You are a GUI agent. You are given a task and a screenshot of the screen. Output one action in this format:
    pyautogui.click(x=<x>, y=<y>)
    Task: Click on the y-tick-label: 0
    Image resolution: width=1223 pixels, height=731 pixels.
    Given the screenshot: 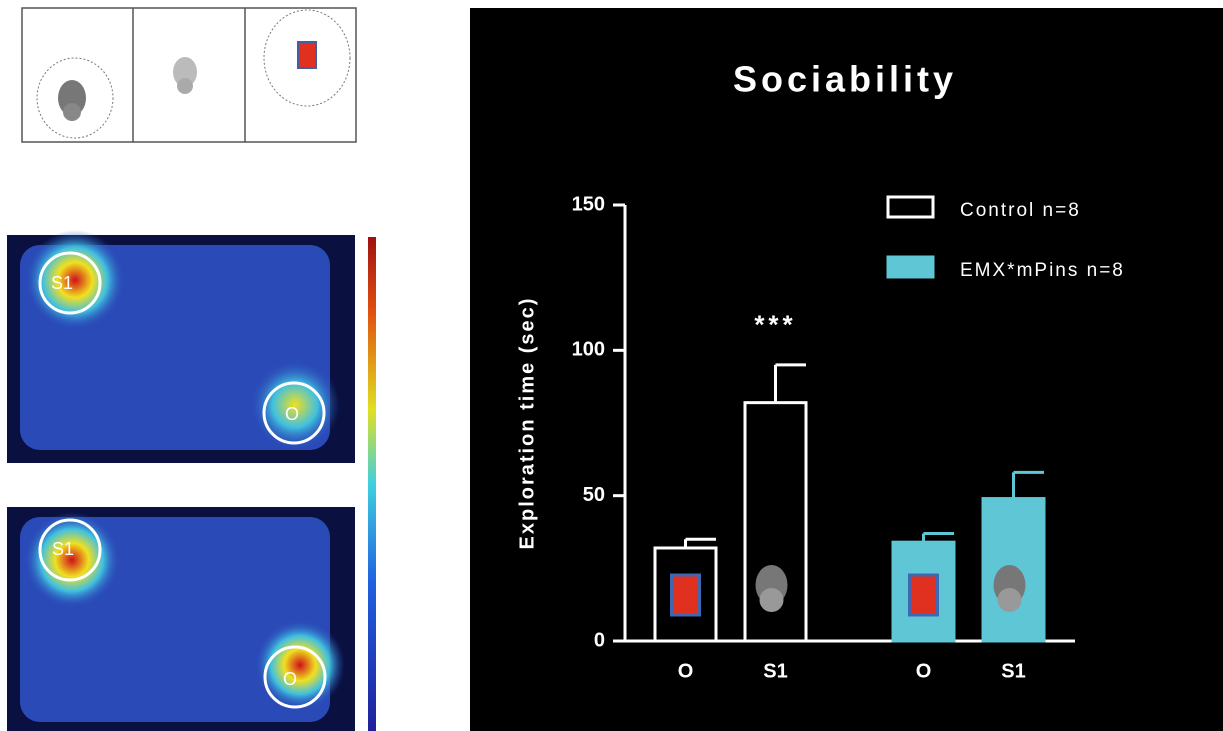 What is the action you would take?
    pyautogui.click(x=599, y=640)
    